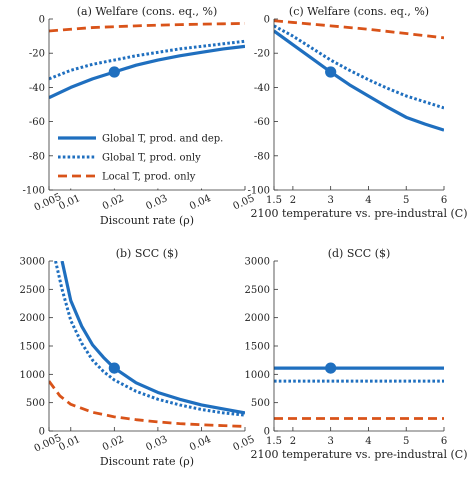 This screenshot has width=475, height=478. What do you see at coordinates (151, 158) in the screenshot?
I see `legend-label: Global T, prod. only` at bounding box center [151, 158].